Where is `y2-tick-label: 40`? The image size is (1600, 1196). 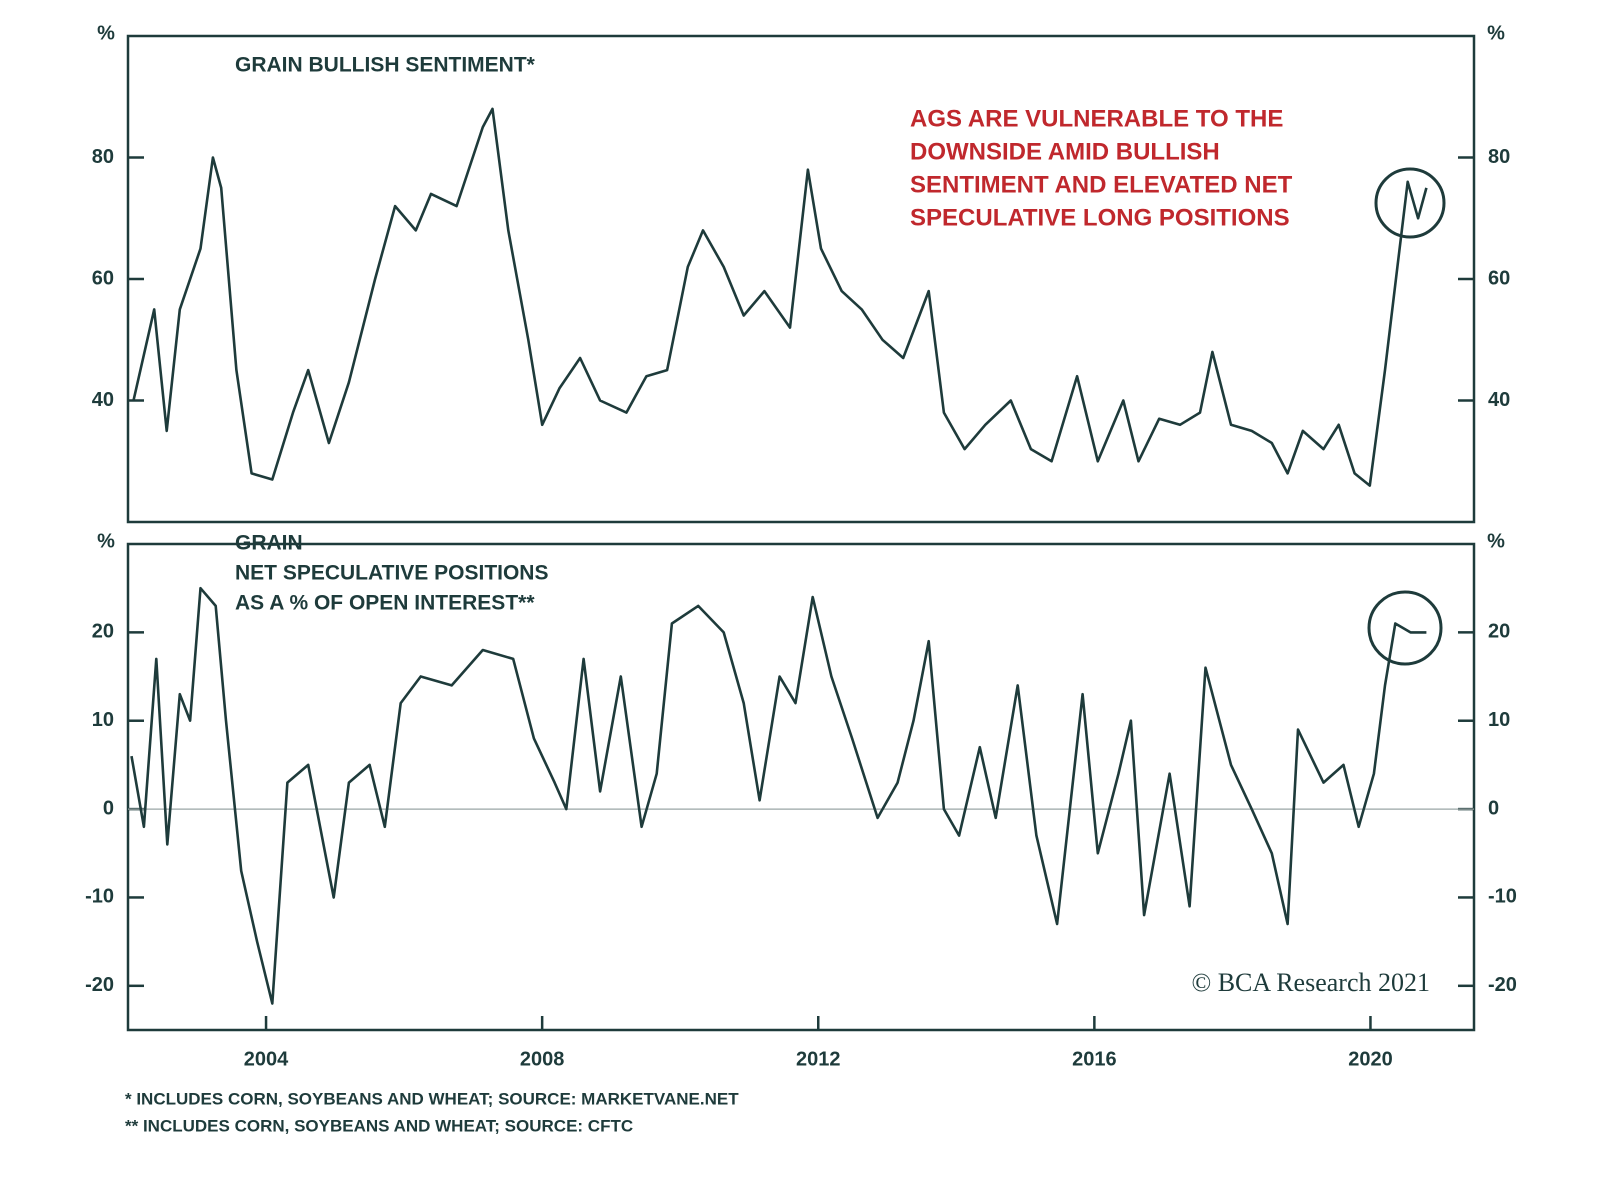 y2-tick-label: 40 is located at coordinates (1499, 400).